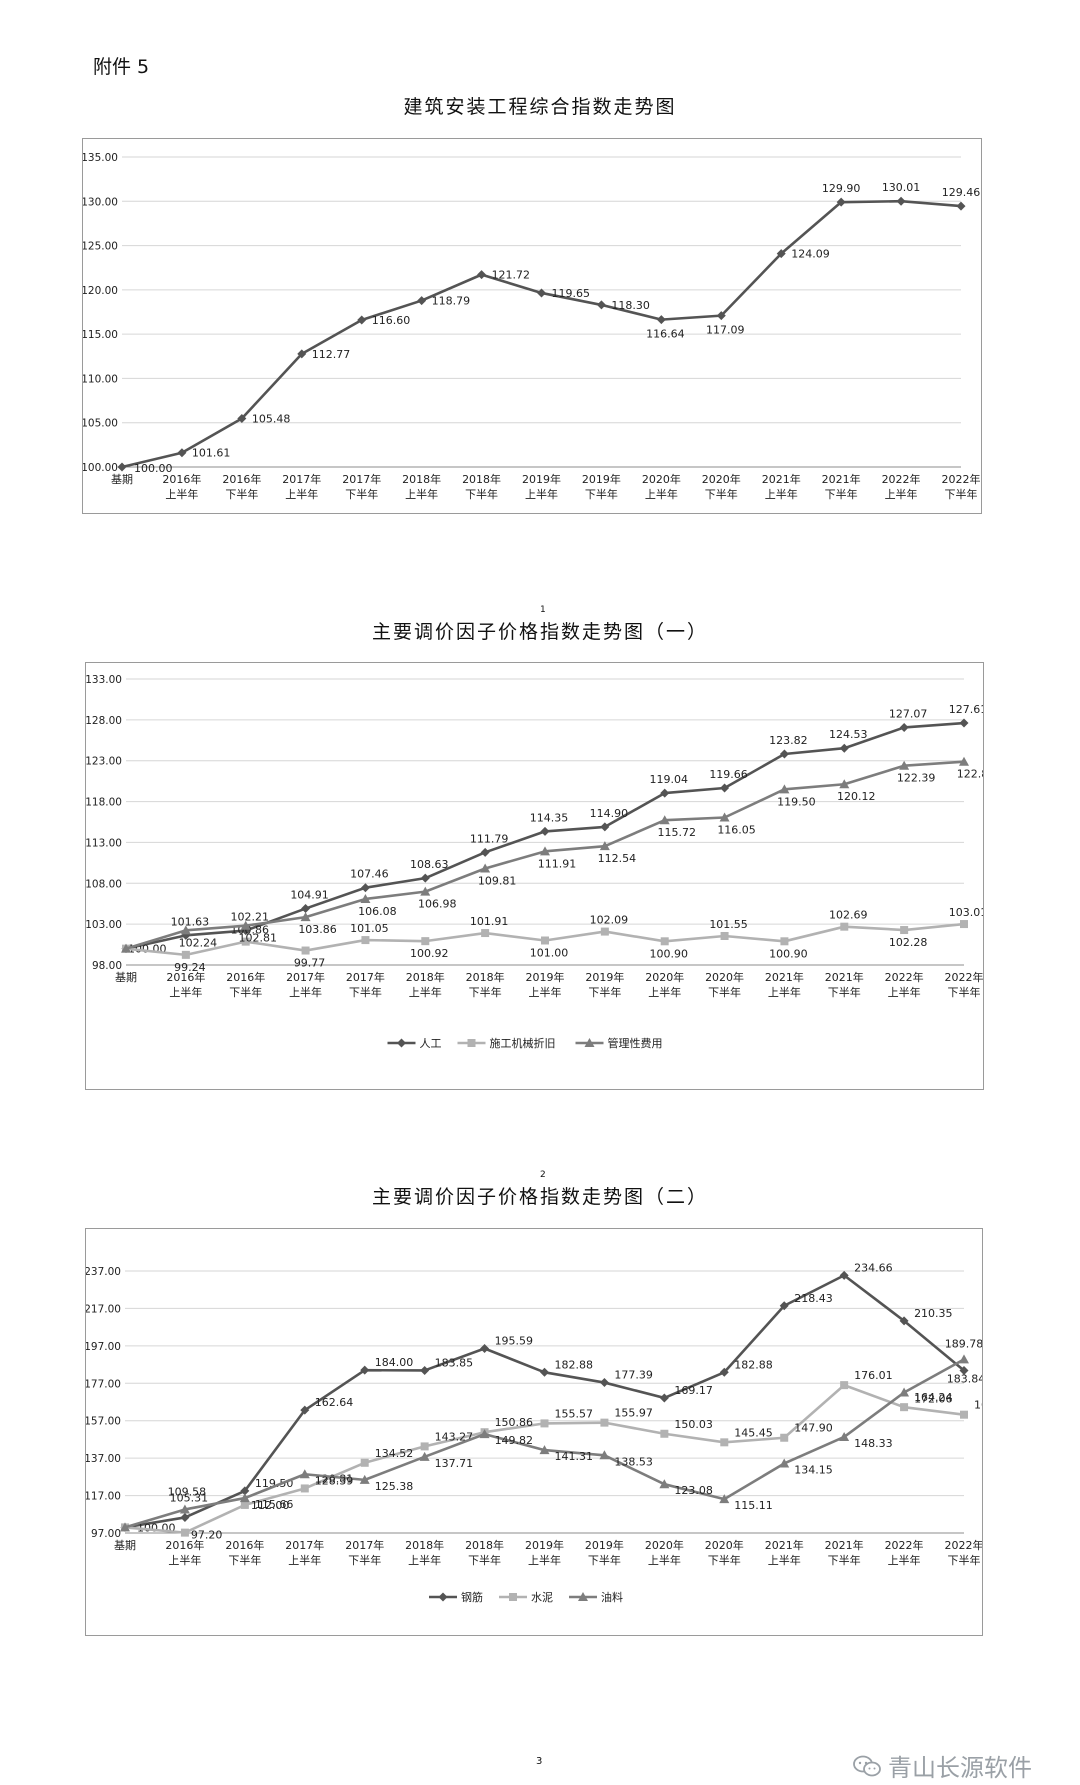 The height and width of the screenshot is (1785, 1080). Describe the element at coordinates (557, 863) in the screenshot. I see `data-label: 111.91` at that location.